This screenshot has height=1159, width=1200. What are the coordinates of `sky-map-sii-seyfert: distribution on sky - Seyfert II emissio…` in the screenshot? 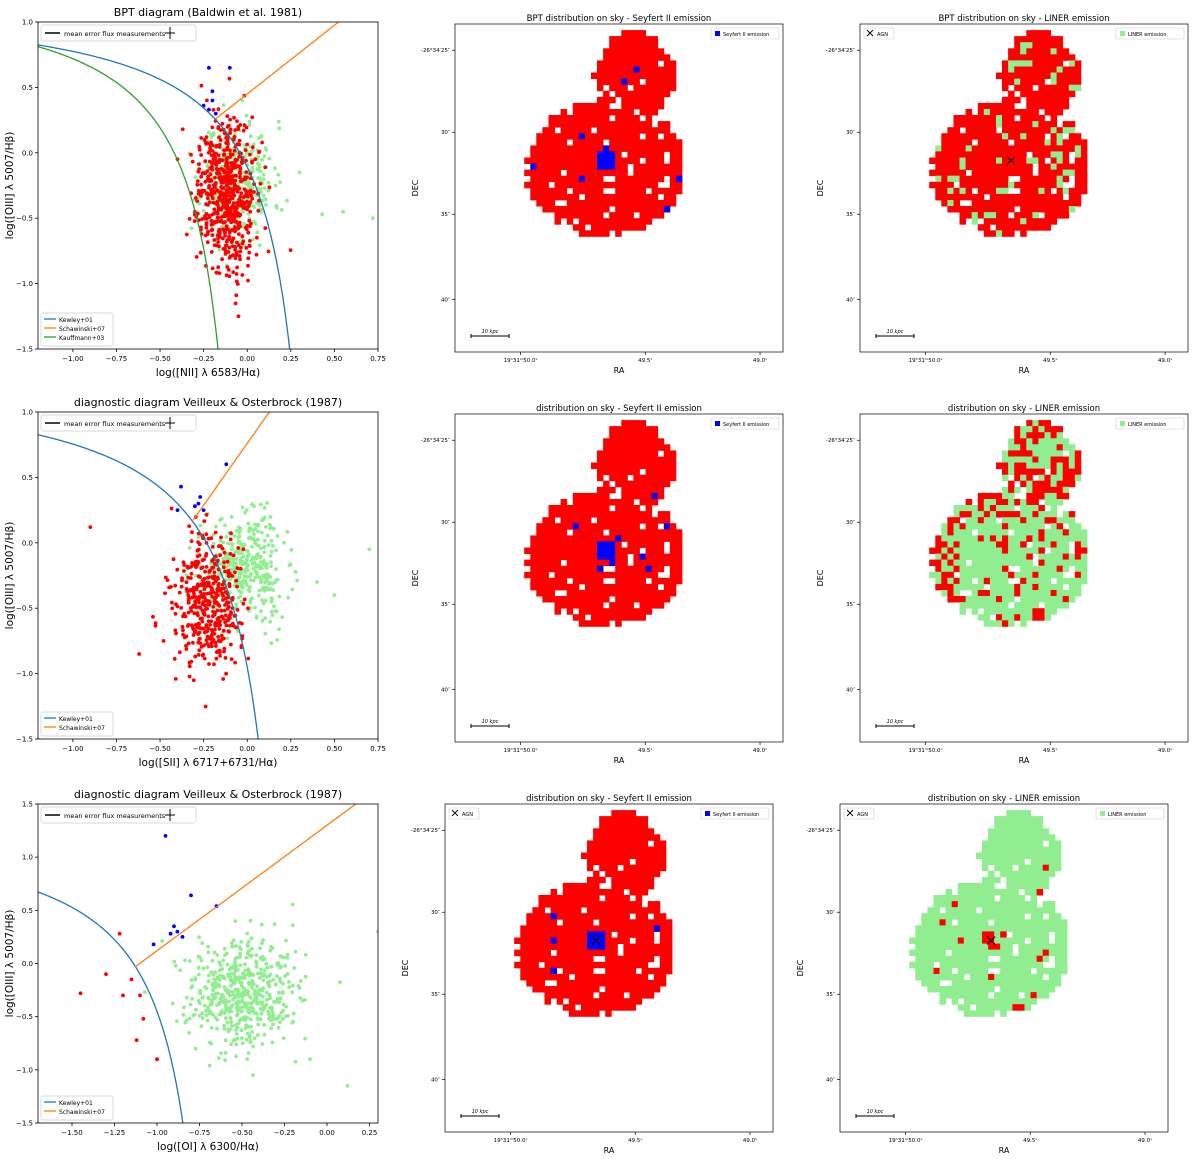 It's located at (597, 584).